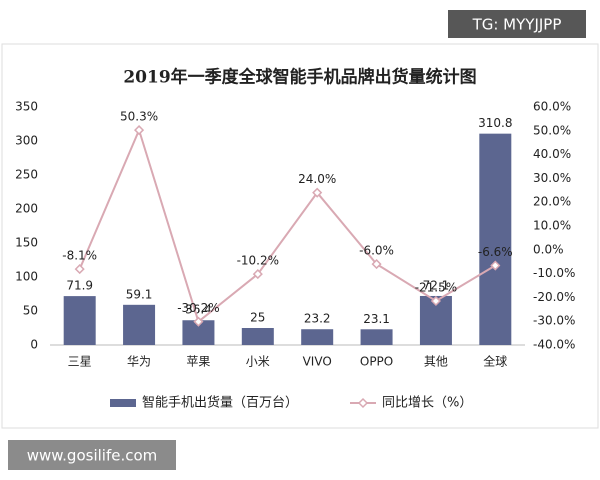 This screenshot has width=600, height=480. What do you see at coordinates (220, 403) in the screenshot?
I see `legend-label: 智能手机出货量（百万台）` at bounding box center [220, 403].